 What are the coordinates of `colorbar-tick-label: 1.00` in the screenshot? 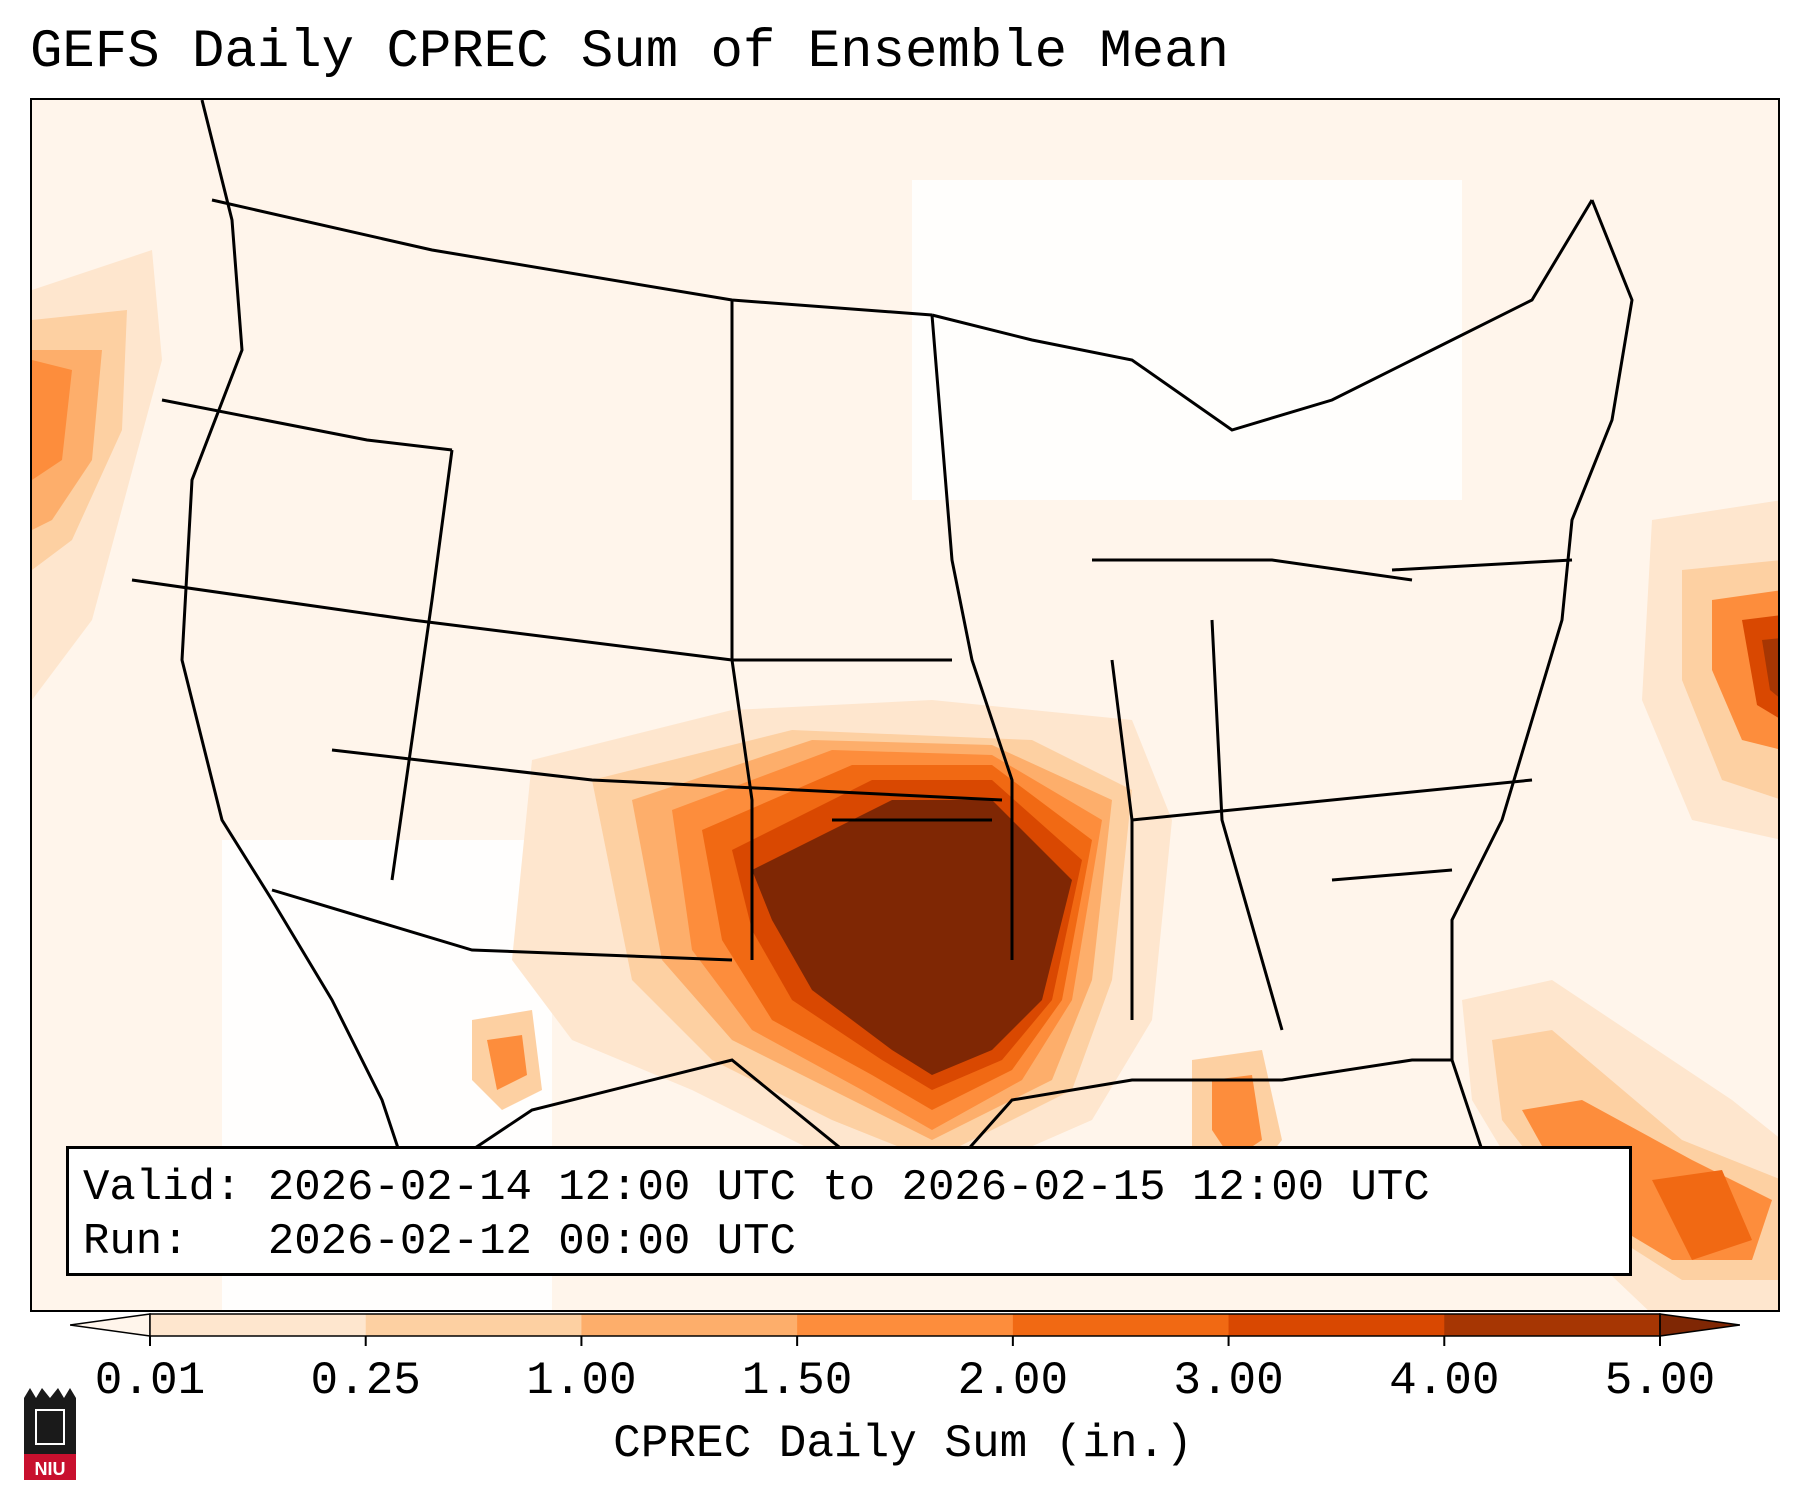 It's located at (581, 1381).